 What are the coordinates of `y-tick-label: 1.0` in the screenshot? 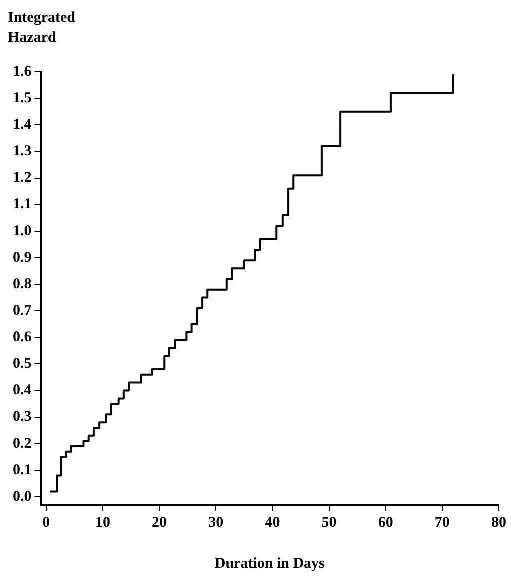 It's located at (22, 231).